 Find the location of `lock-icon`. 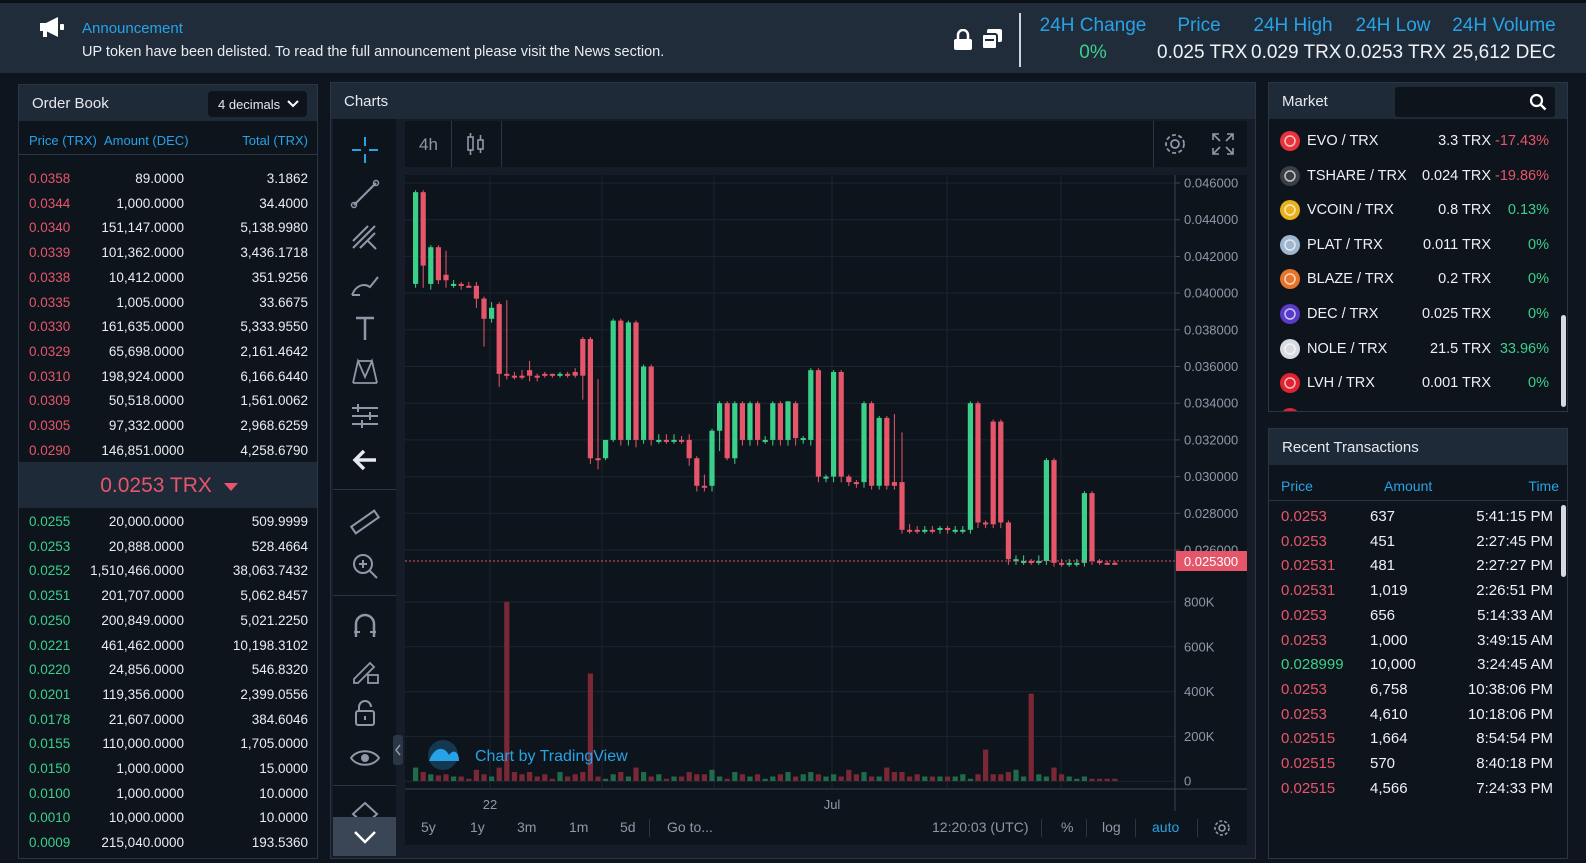

lock-icon is located at coordinates (963, 40).